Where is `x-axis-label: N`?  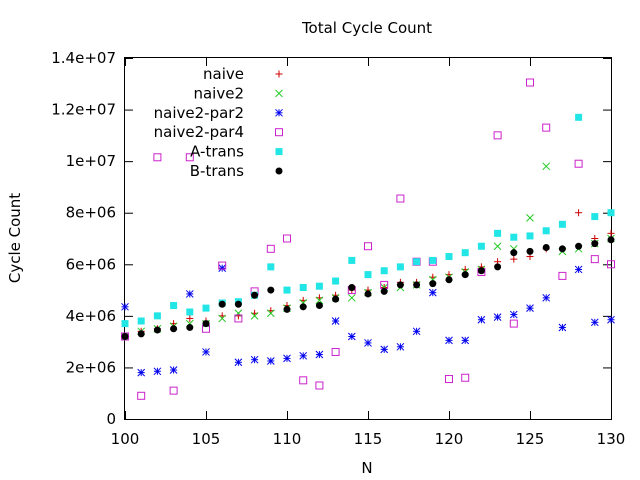
x-axis-label: N is located at coordinates (366, 468).